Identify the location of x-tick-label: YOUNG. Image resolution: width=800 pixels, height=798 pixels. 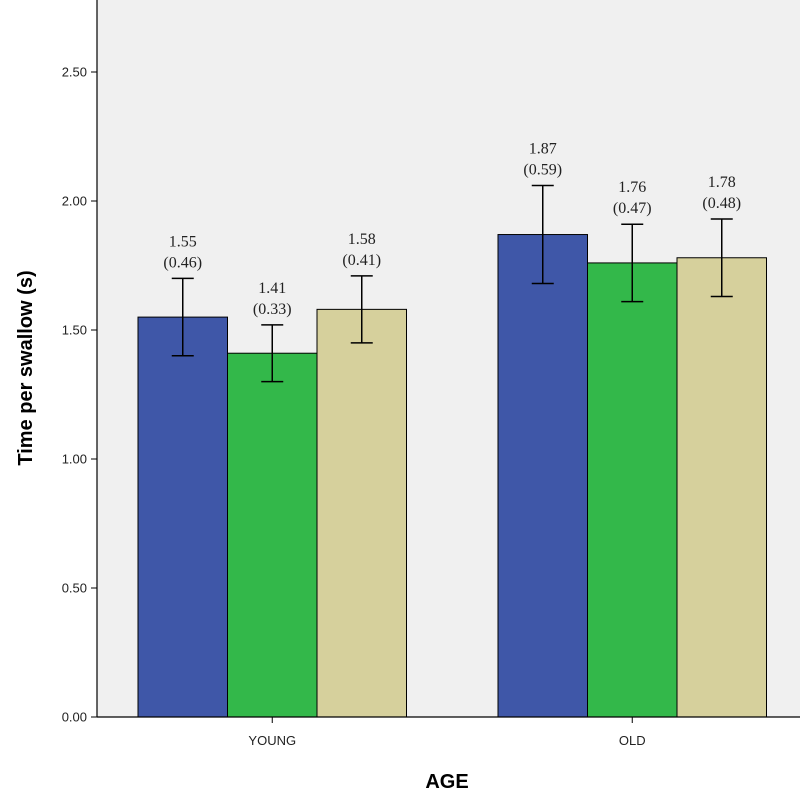
(272, 740).